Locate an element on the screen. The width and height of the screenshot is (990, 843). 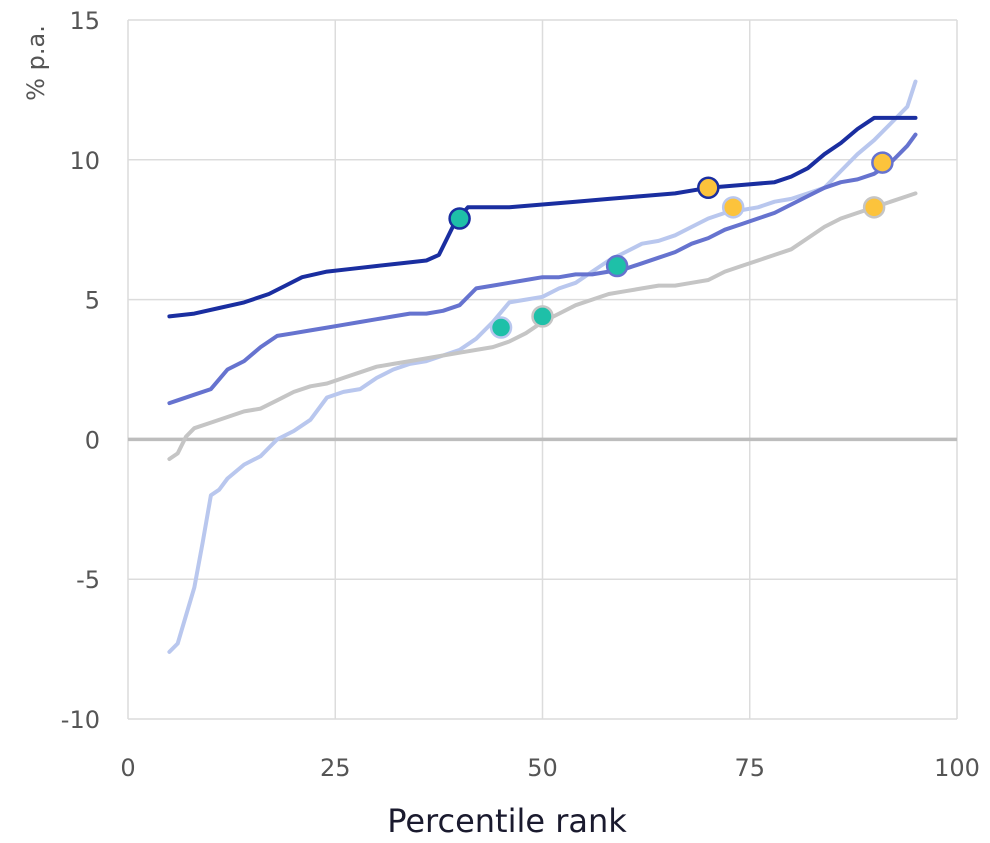
x-tick-label-4: 100 is located at coordinates (957, 768).